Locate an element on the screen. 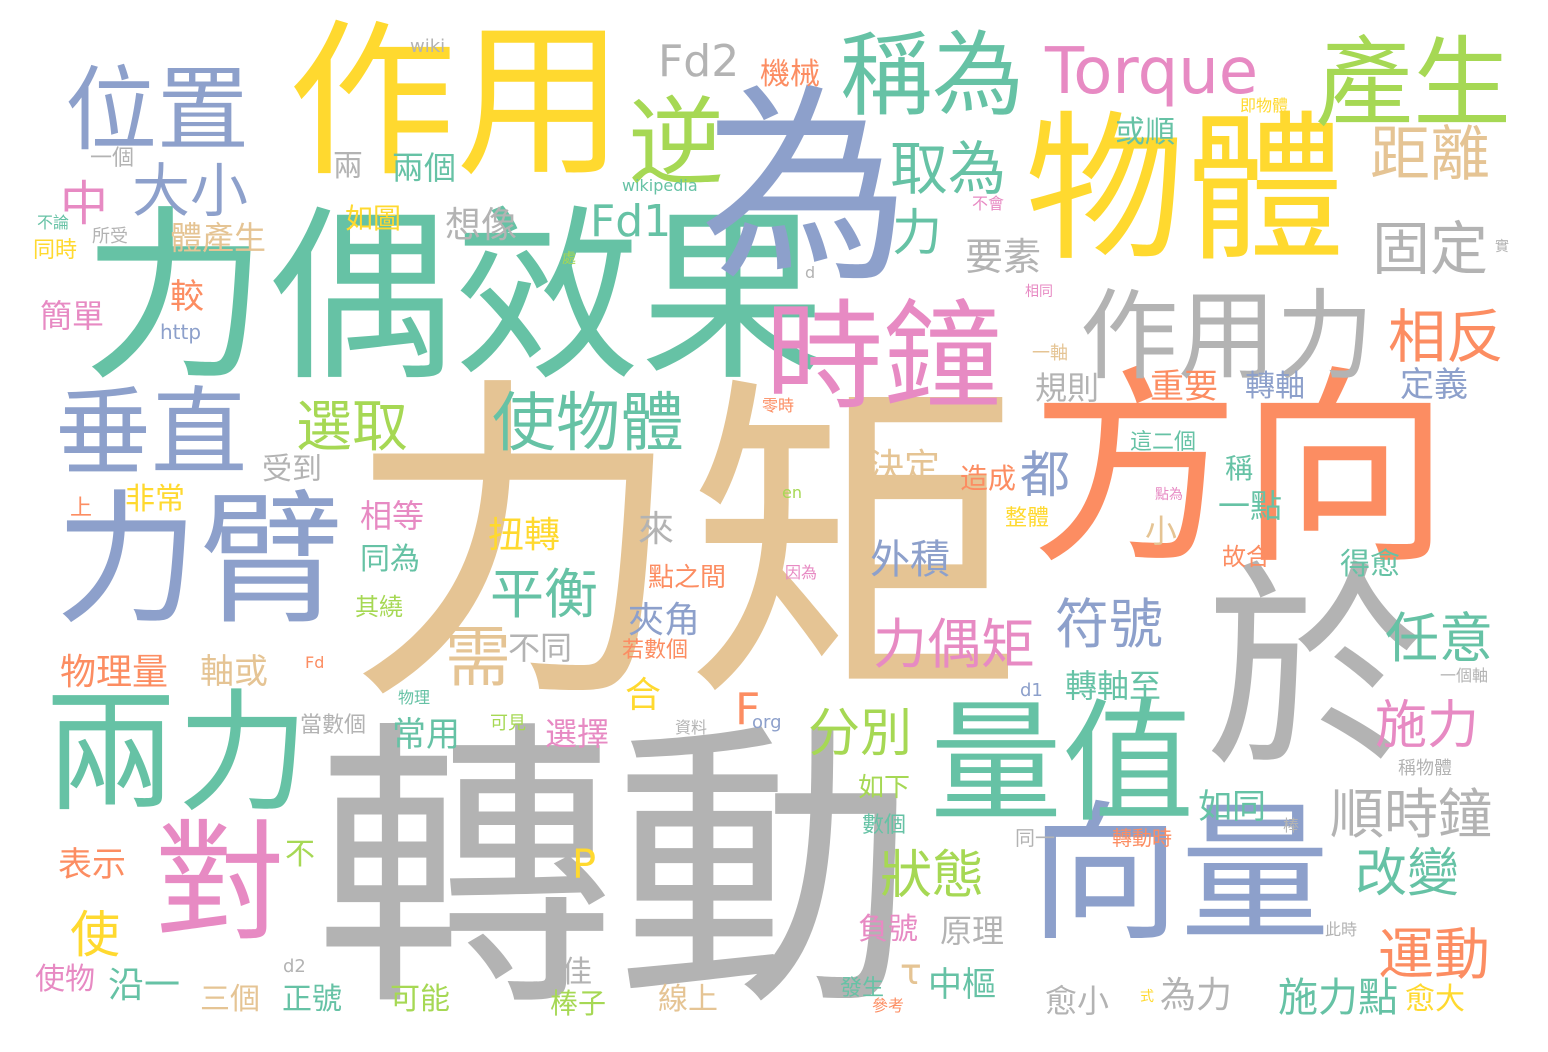 This screenshot has width=1548, height=1052. word-important: 重要 is located at coordinates (1184, 387).